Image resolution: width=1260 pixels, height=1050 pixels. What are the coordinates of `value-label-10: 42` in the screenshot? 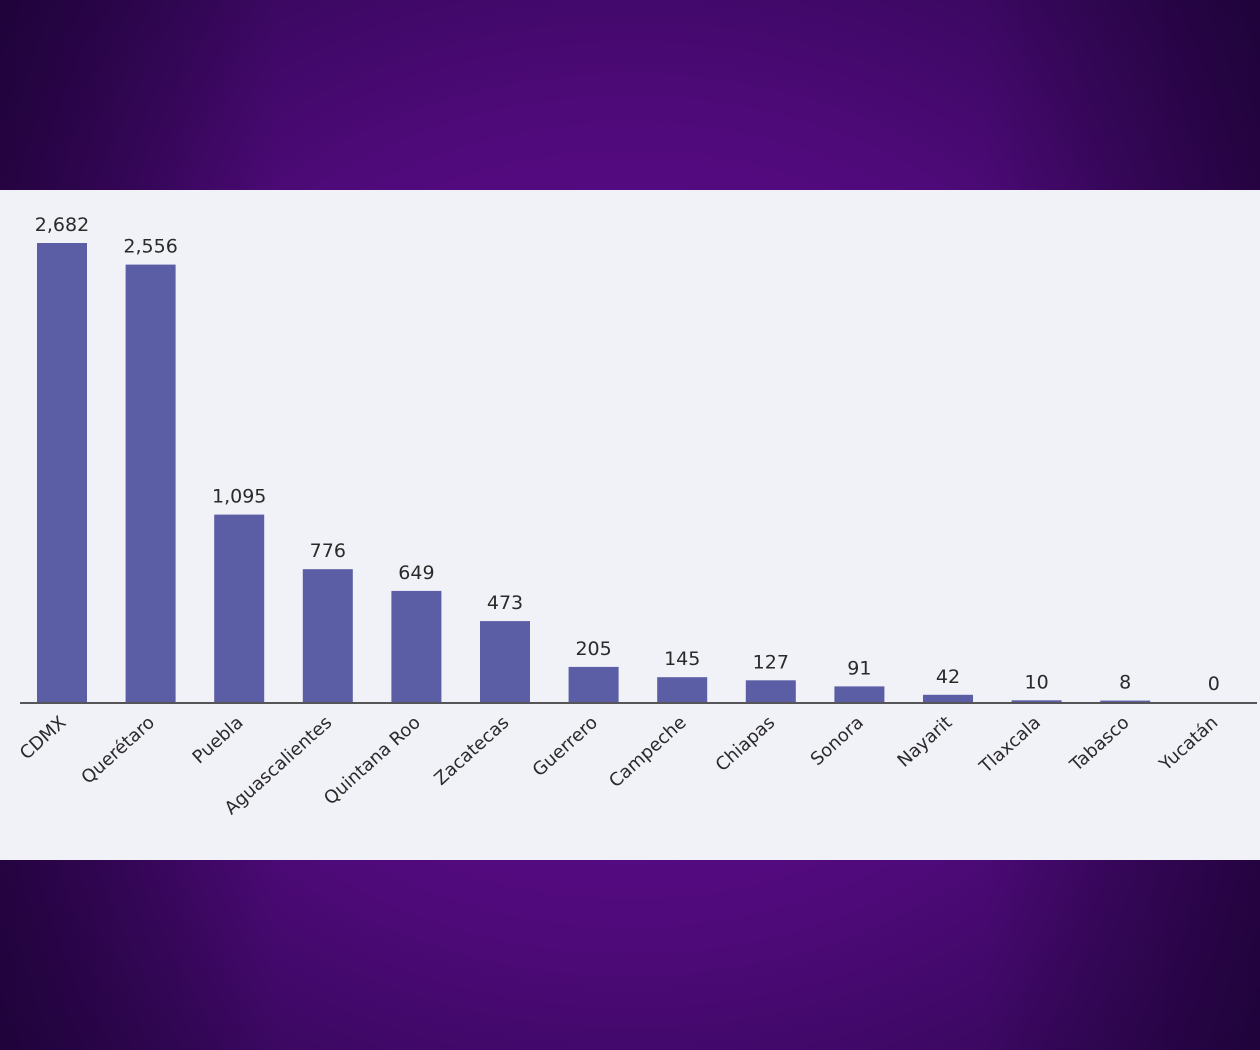 It's located at (948, 677).